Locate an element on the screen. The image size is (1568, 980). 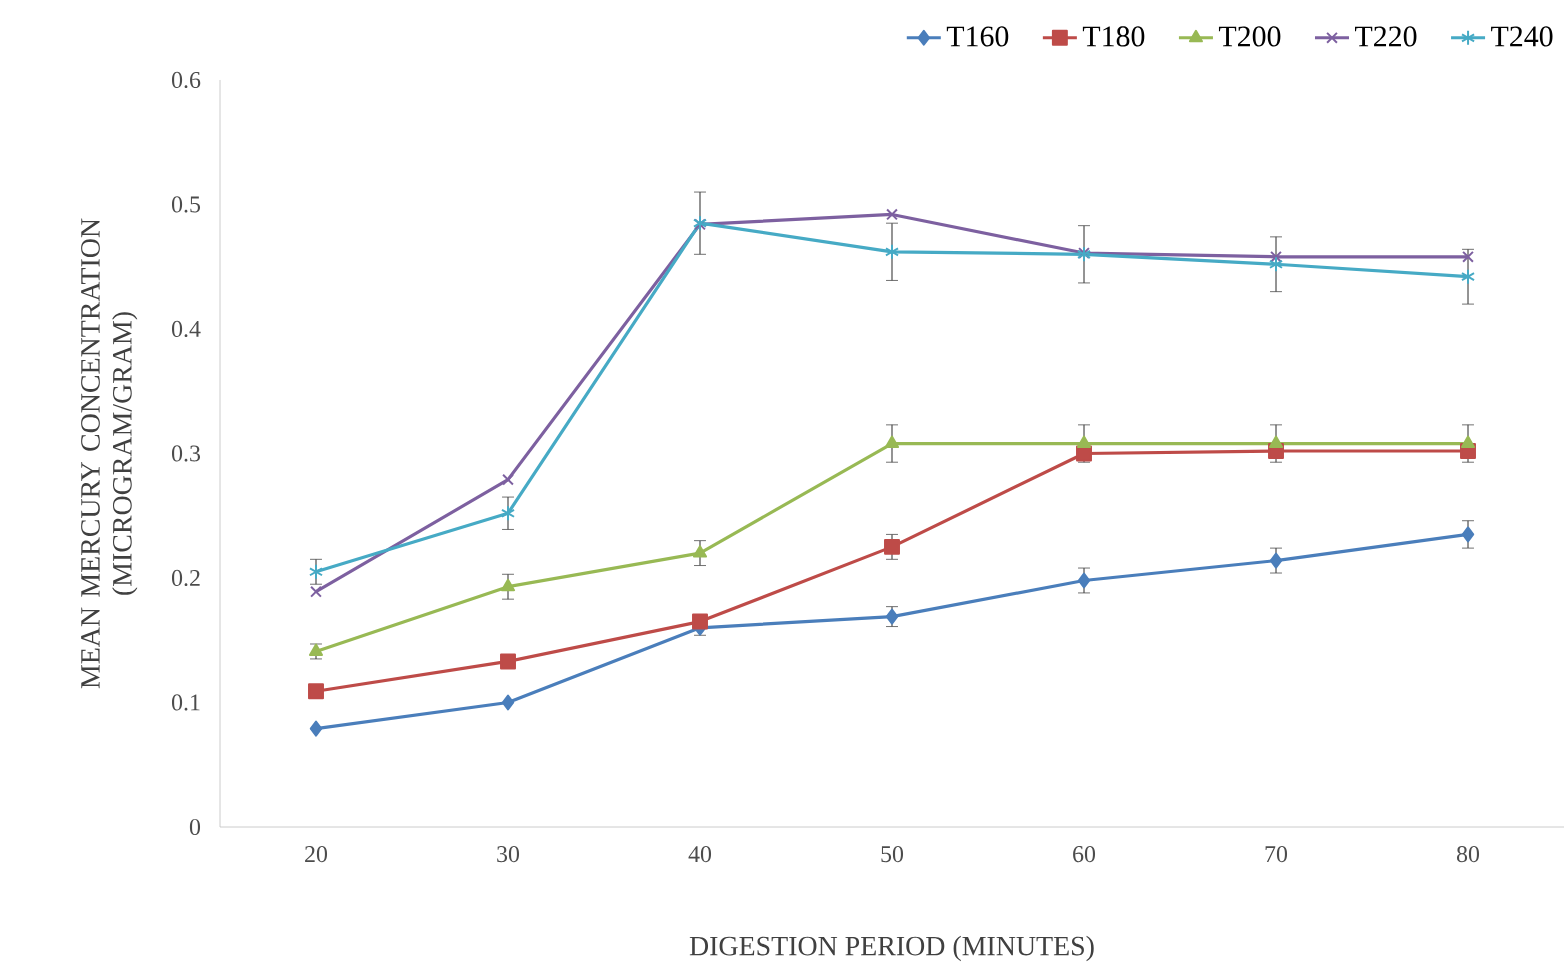
x-tick-label: 80 is located at coordinates (1468, 854).